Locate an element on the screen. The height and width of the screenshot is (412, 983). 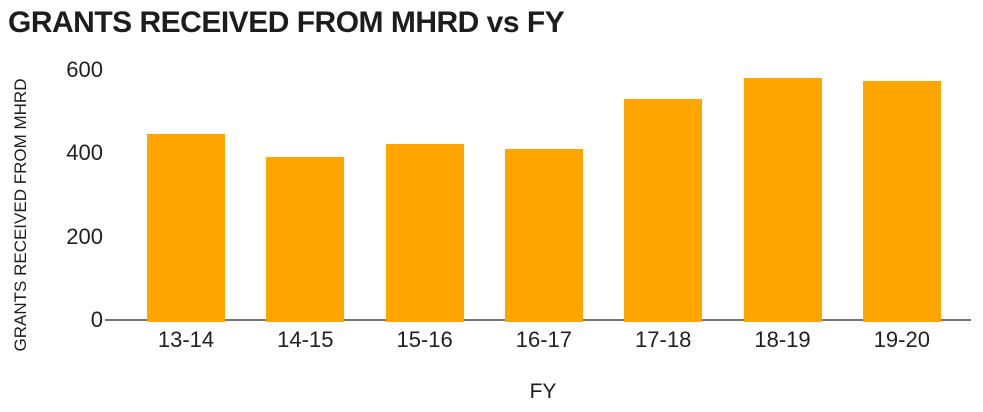
x-axis-title: FY is located at coordinates (543, 391).